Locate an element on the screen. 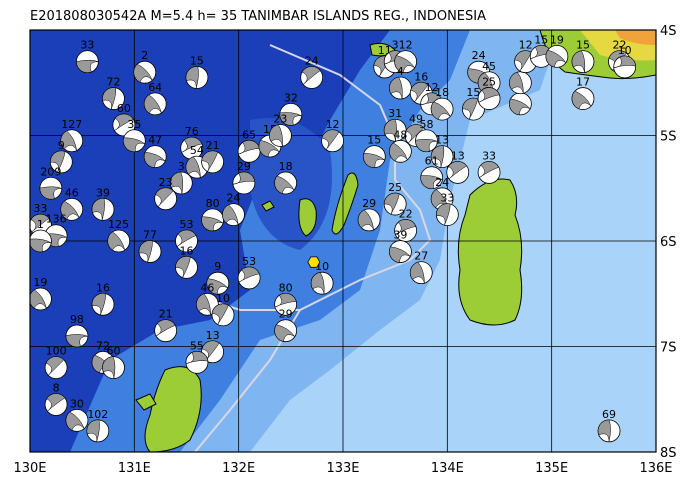  focal-mechanism: 21 is located at coordinates (212, 156).